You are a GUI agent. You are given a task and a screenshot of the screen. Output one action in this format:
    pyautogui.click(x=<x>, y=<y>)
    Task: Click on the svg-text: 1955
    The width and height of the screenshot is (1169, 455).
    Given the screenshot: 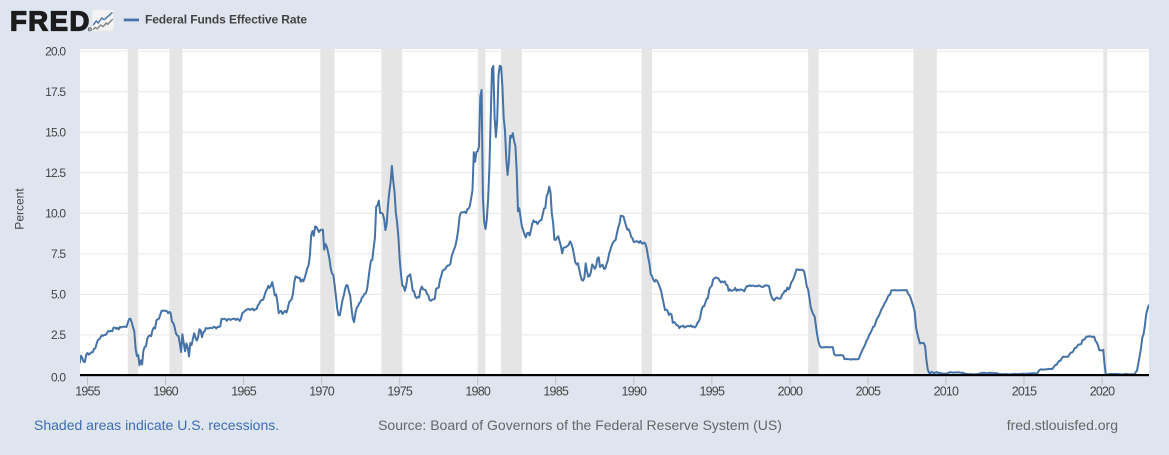 What is the action you would take?
    pyautogui.click(x=87, y=391)
    